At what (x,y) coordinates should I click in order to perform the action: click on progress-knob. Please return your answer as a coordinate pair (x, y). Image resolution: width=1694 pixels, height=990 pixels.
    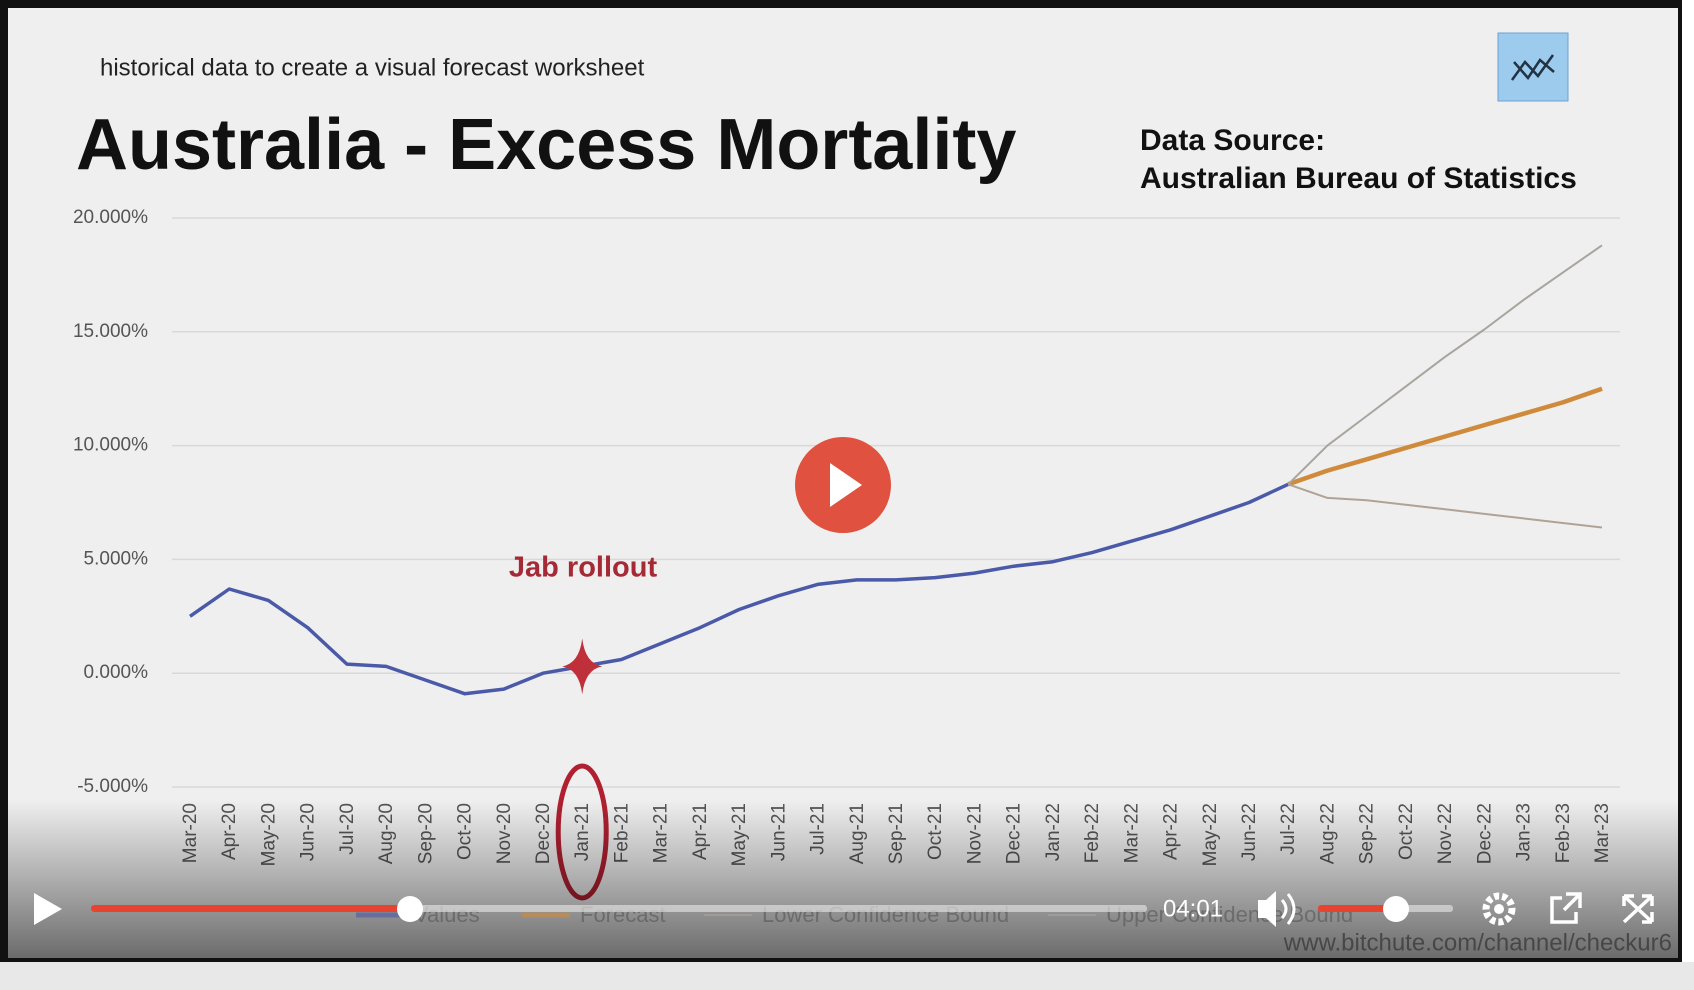
    Looking at the image, I should click on (410, 909).